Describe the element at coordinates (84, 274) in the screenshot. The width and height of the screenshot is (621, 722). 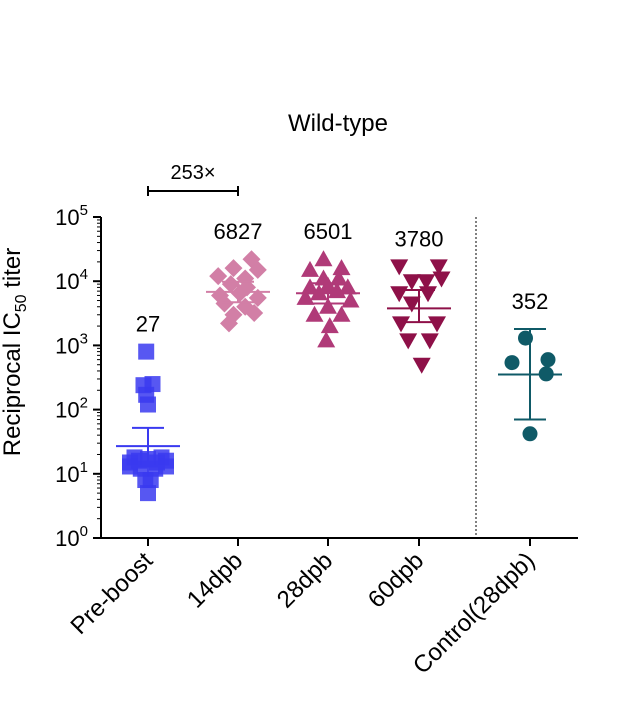
I see `y-tick-label-exponent: 4` at that location.